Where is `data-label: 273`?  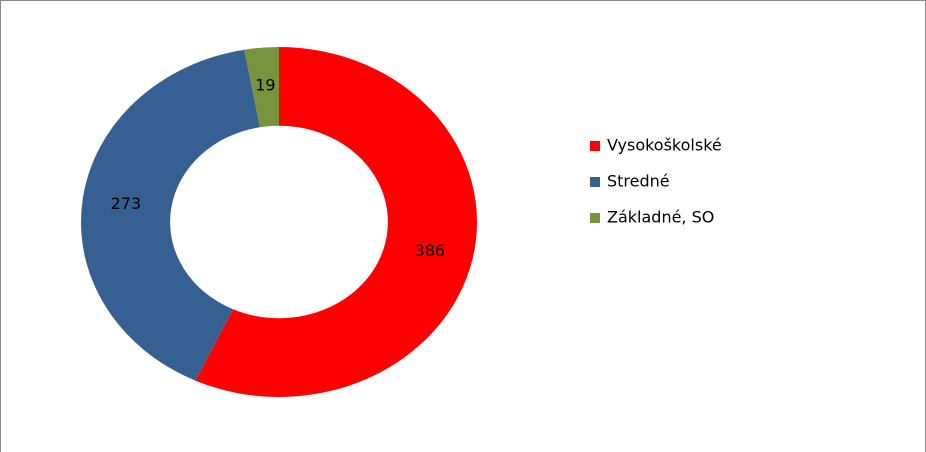
data-label: 273 is located at coordinates (126, 203).